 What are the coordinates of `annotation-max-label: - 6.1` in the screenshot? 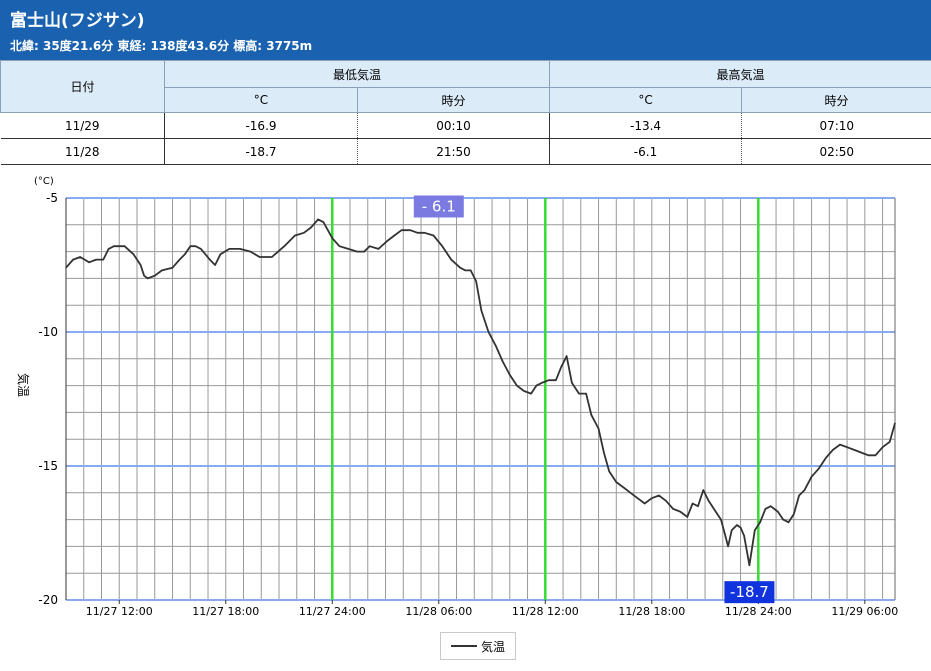 It's located at (439, 206).